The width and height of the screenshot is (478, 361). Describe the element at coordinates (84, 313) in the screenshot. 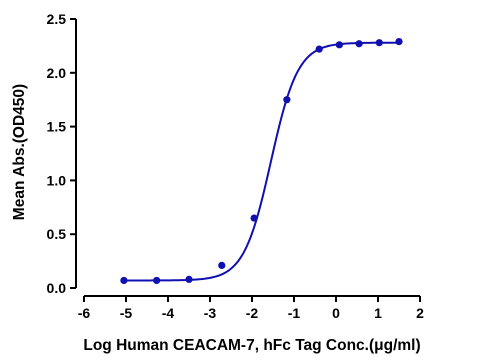

I see `x-tick-label: -6` at that location.